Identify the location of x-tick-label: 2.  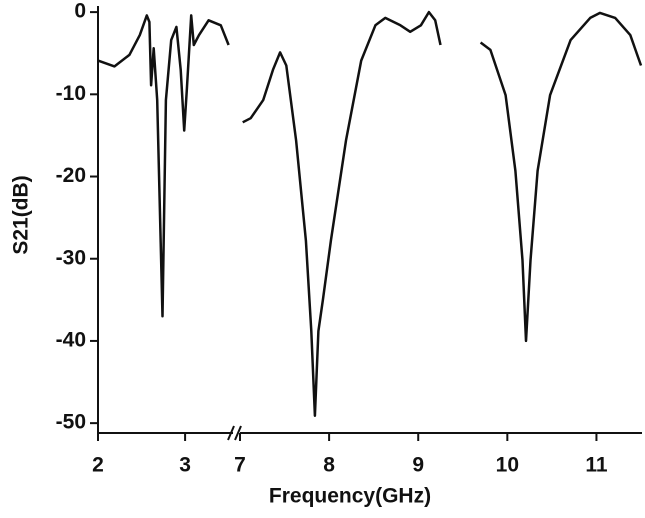
(98, 465).